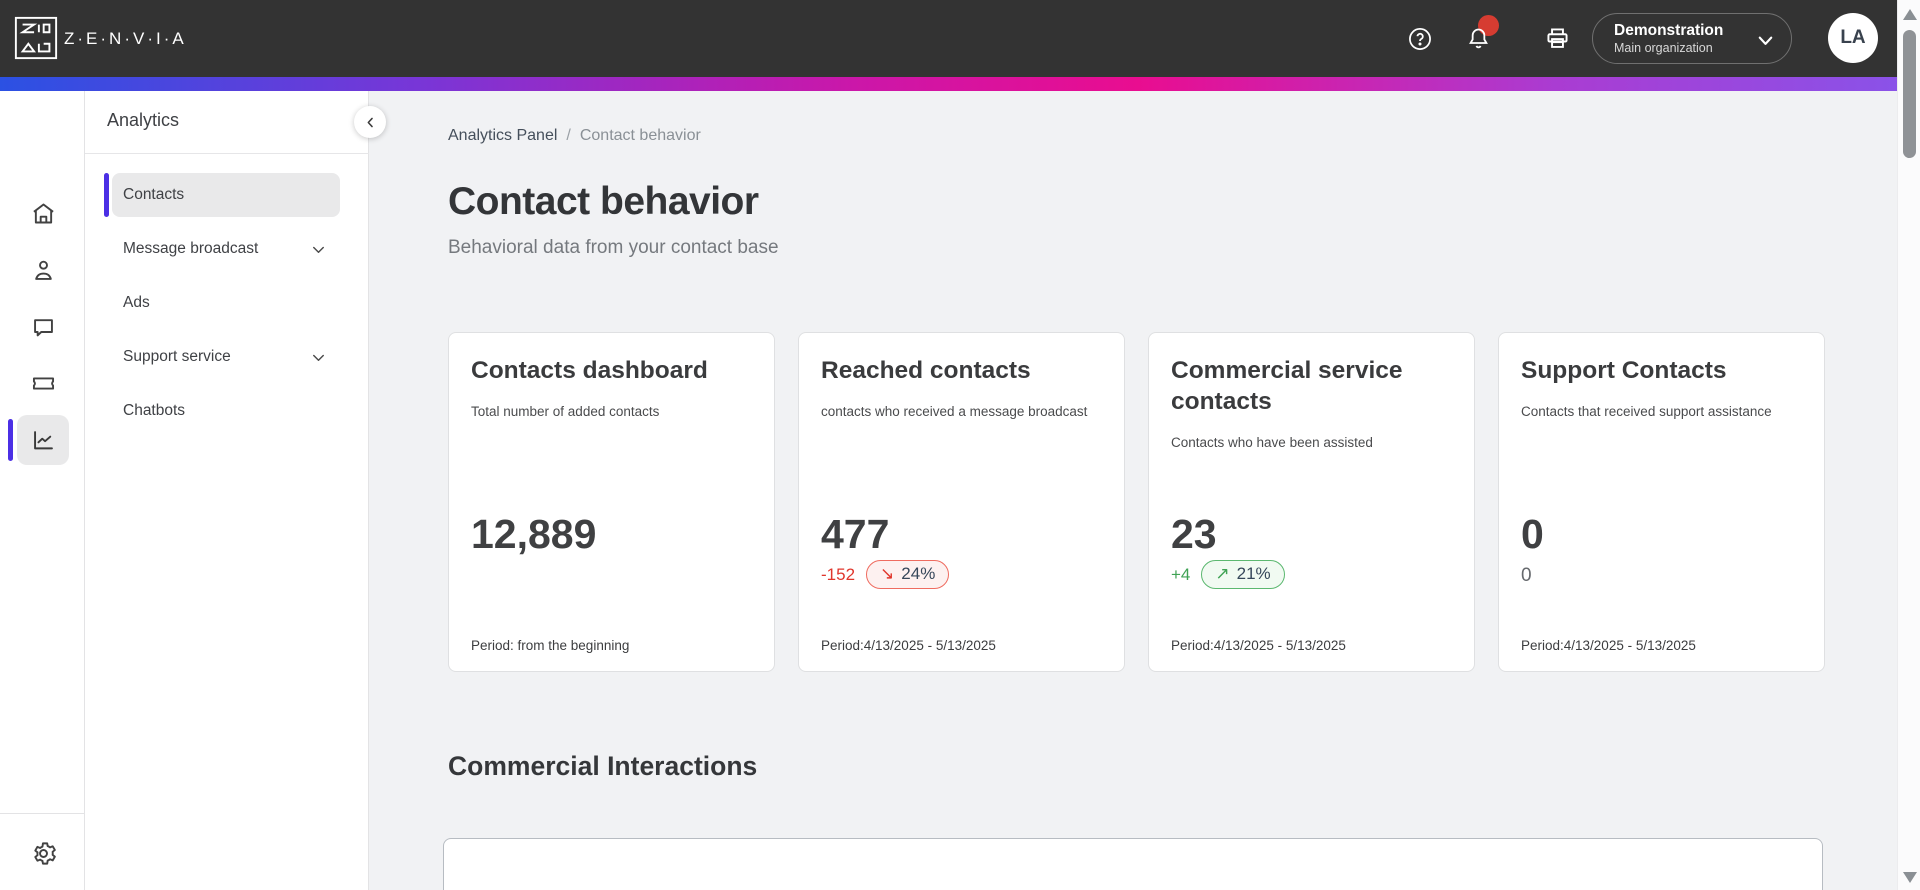 Image resolution: width=1920 pixels, height=890 pixels. Describe the element at coordinates (948, 38) in the screenshot. I see `top-bar: Z·E·N·V·I·A Demonstration` at that location.